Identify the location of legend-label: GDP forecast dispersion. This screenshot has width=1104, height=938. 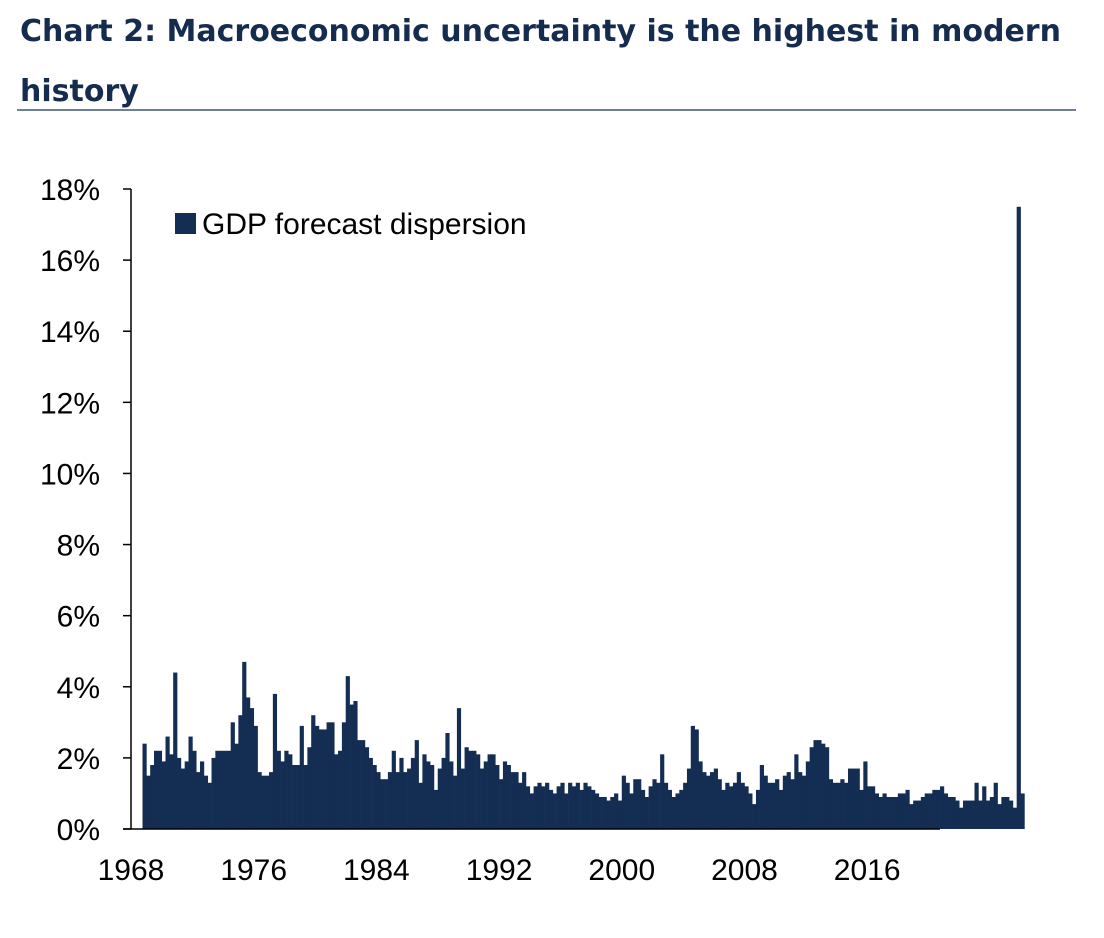
(364, 224).